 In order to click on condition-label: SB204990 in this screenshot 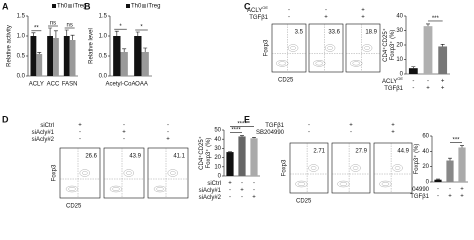, I will do `click(415, 190)`.